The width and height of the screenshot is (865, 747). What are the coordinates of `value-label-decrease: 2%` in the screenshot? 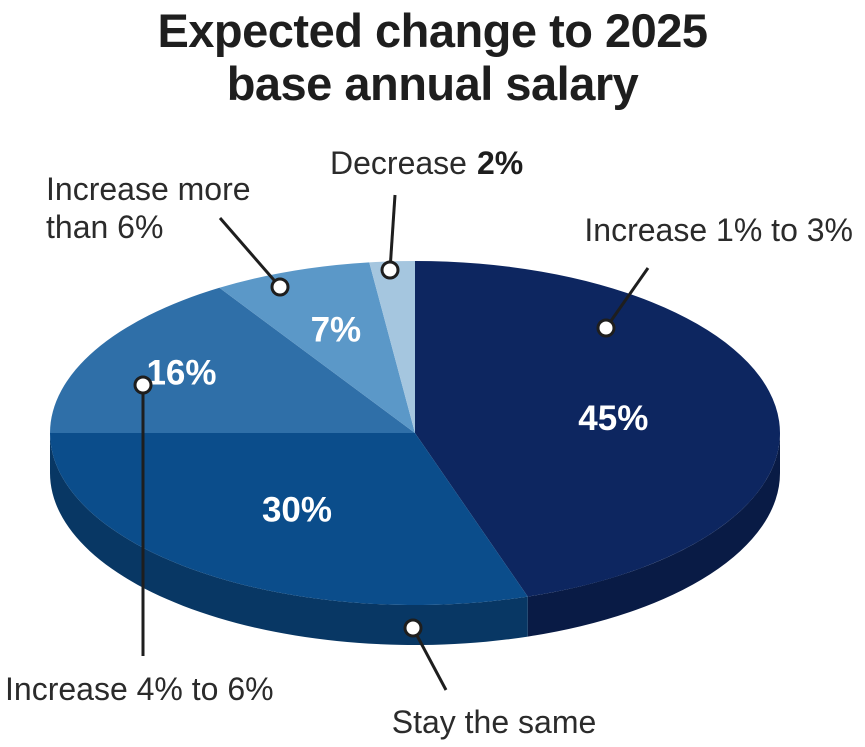 It's located at (500, 163).